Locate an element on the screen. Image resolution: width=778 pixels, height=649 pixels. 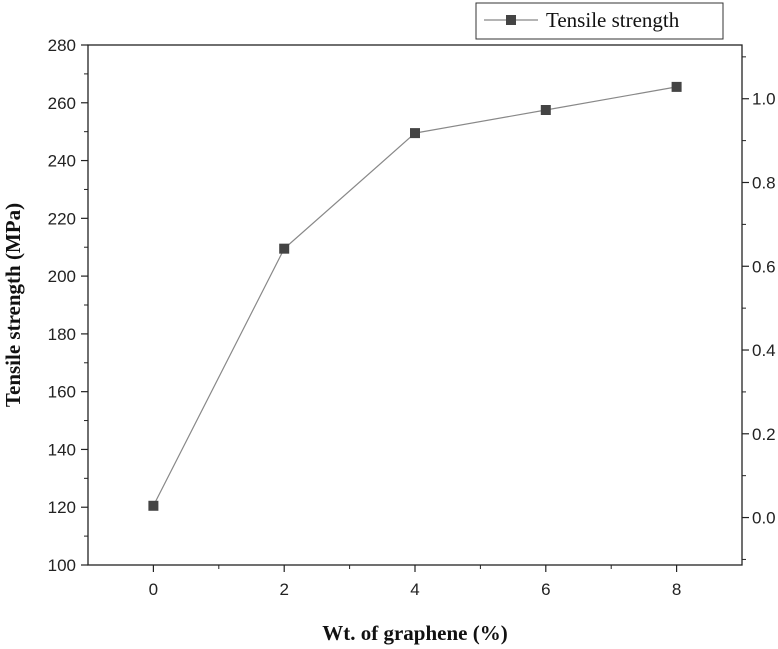
legend: Tensile strength is located at coordinates (599, 21).